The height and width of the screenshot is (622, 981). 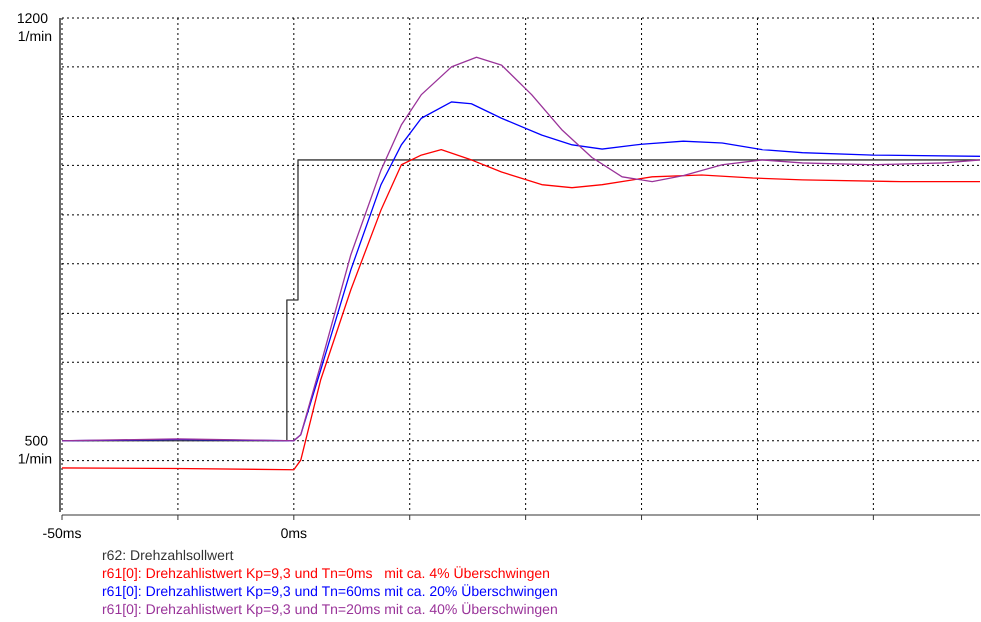 I want to click on text: r61[0]: Drehzahlistwert Kp=9,3 und Tn=60ms mit ca. 20% Überschwingen, so click(x=330, y=591).